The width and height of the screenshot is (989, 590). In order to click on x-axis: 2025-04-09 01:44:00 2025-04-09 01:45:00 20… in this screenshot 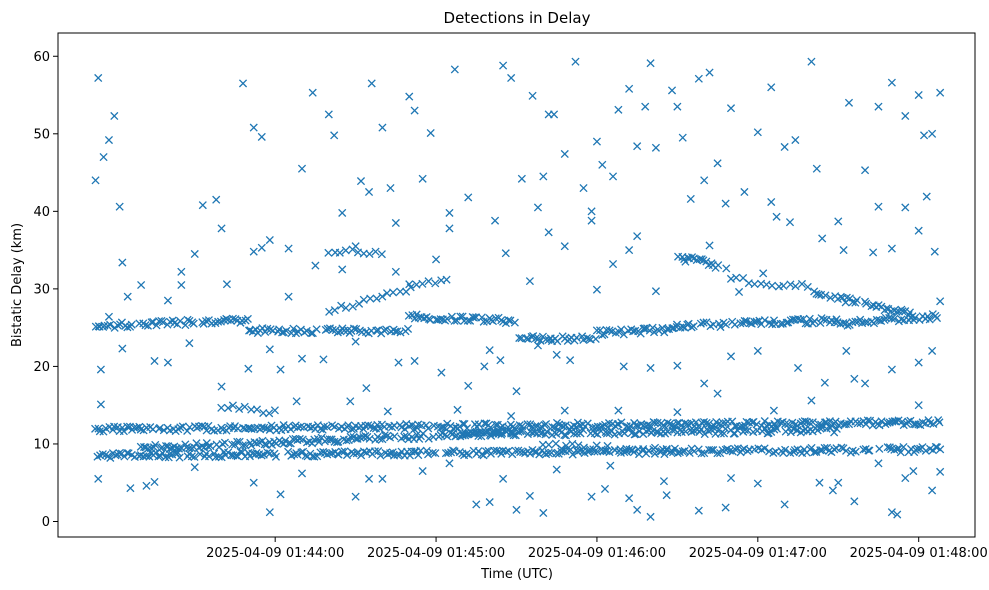, I will do `click(597, 549)`.